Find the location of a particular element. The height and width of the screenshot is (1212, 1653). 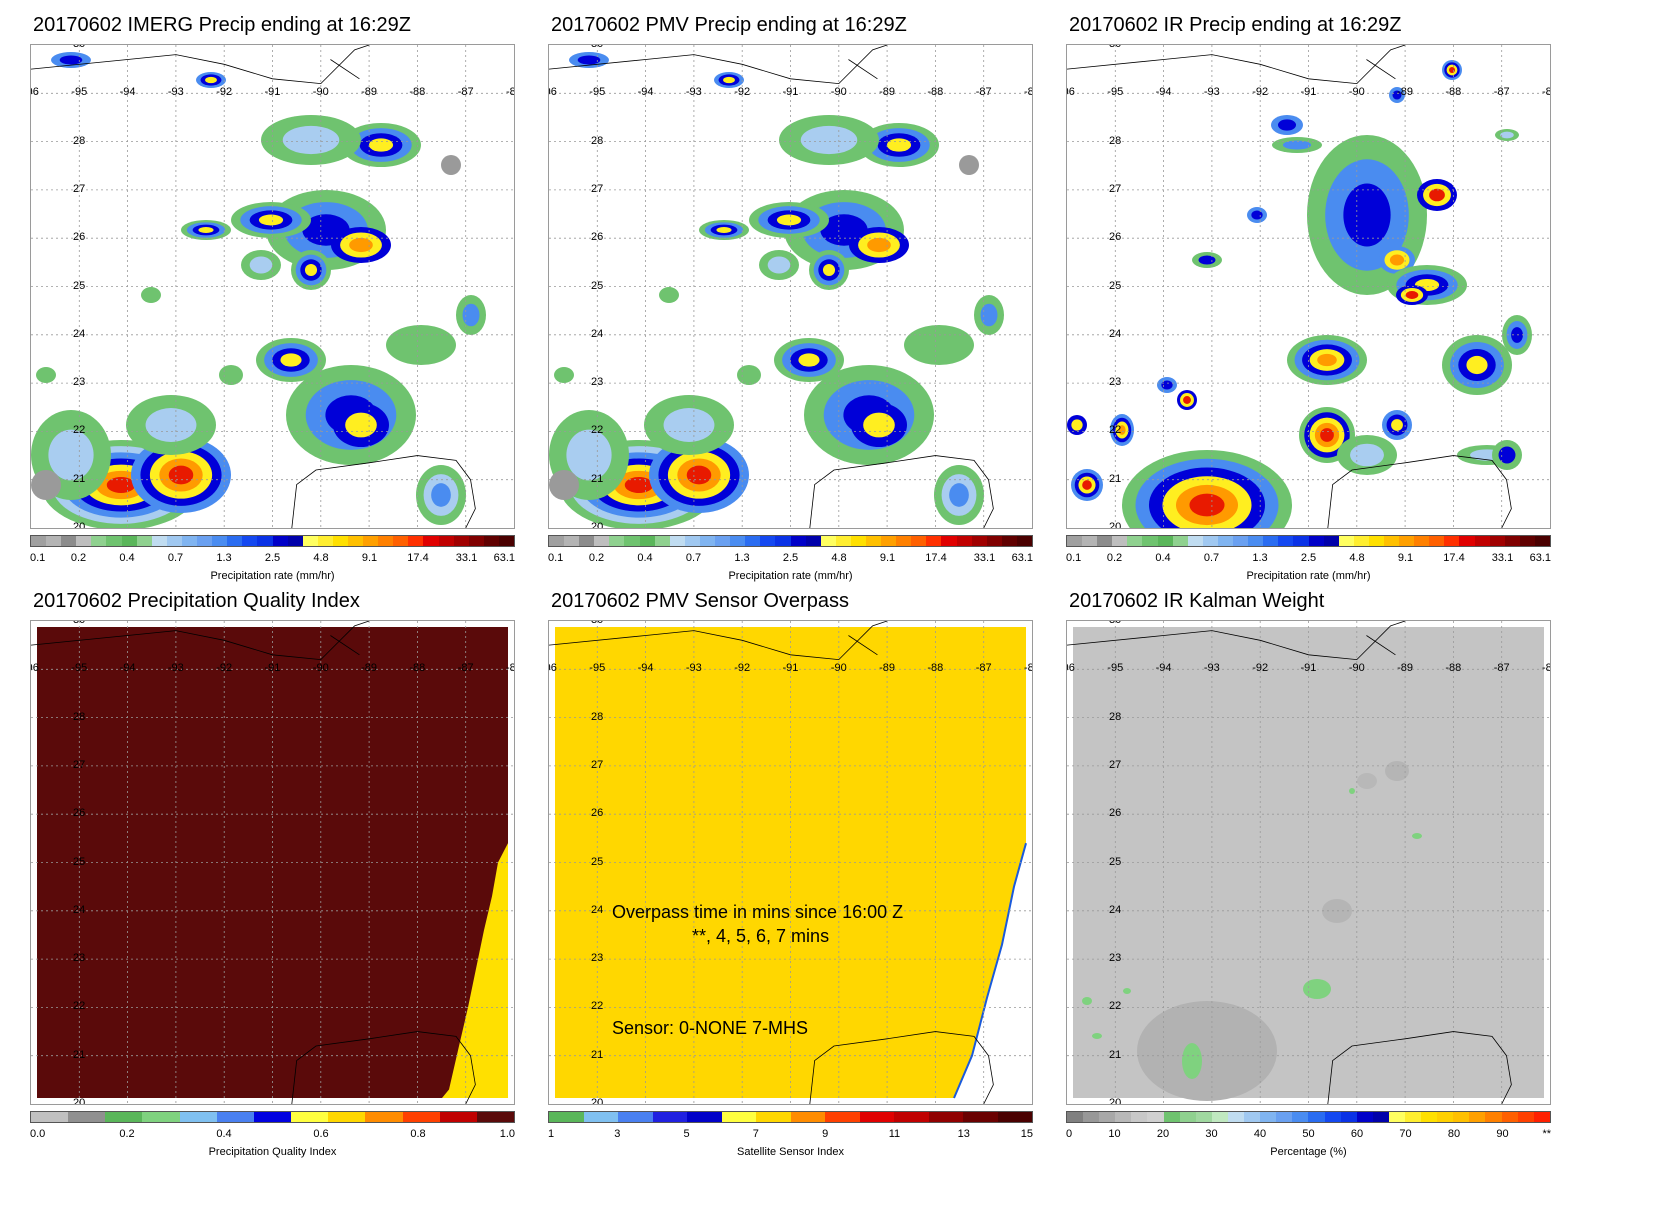

colorbar-tick: 2.5 is located at coordinates (1308, 558).